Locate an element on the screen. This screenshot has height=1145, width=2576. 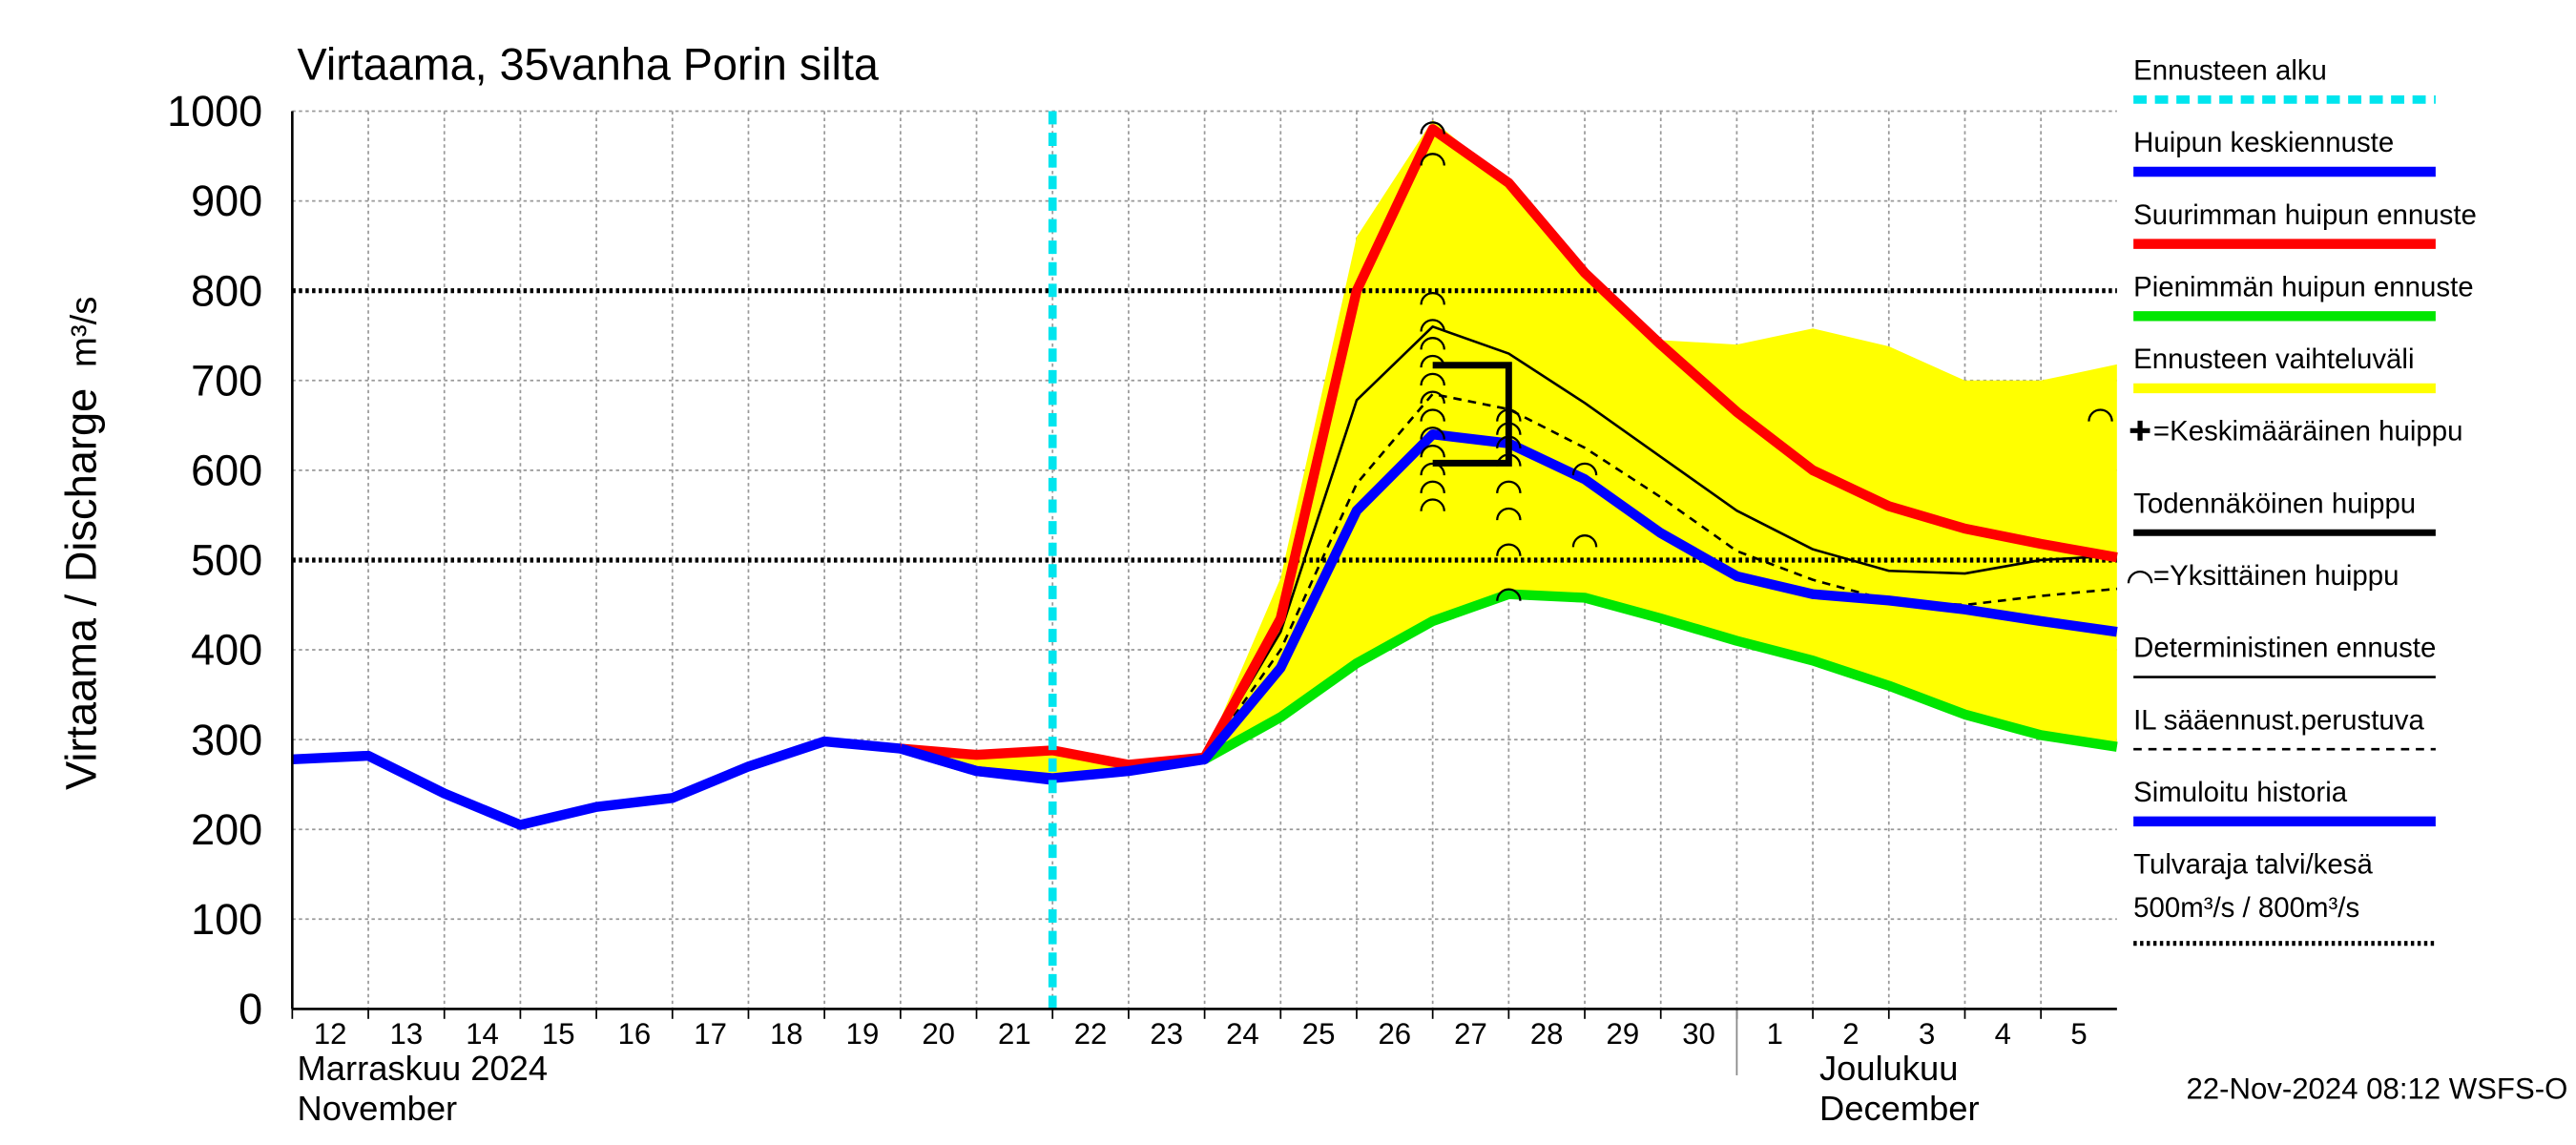
y-tick-label: 700 is located at coordinates (226, 380).